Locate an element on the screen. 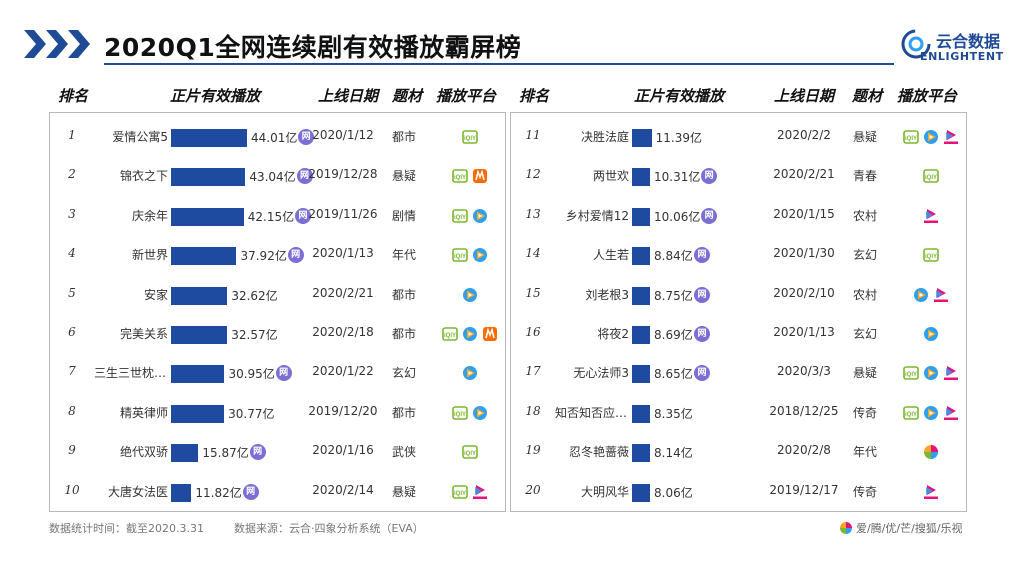 Image resolution: width=1024 pixels, height=576 pixels. release-date: 2020/2/14 is located at coordinates (343, 489).